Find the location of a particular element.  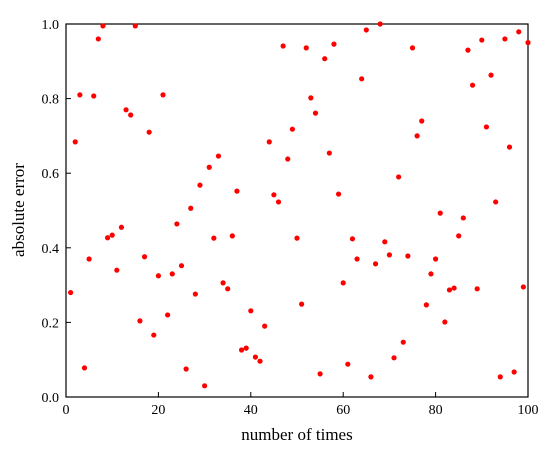

x-tick-label: 100 is located at coordinates (528, 410).